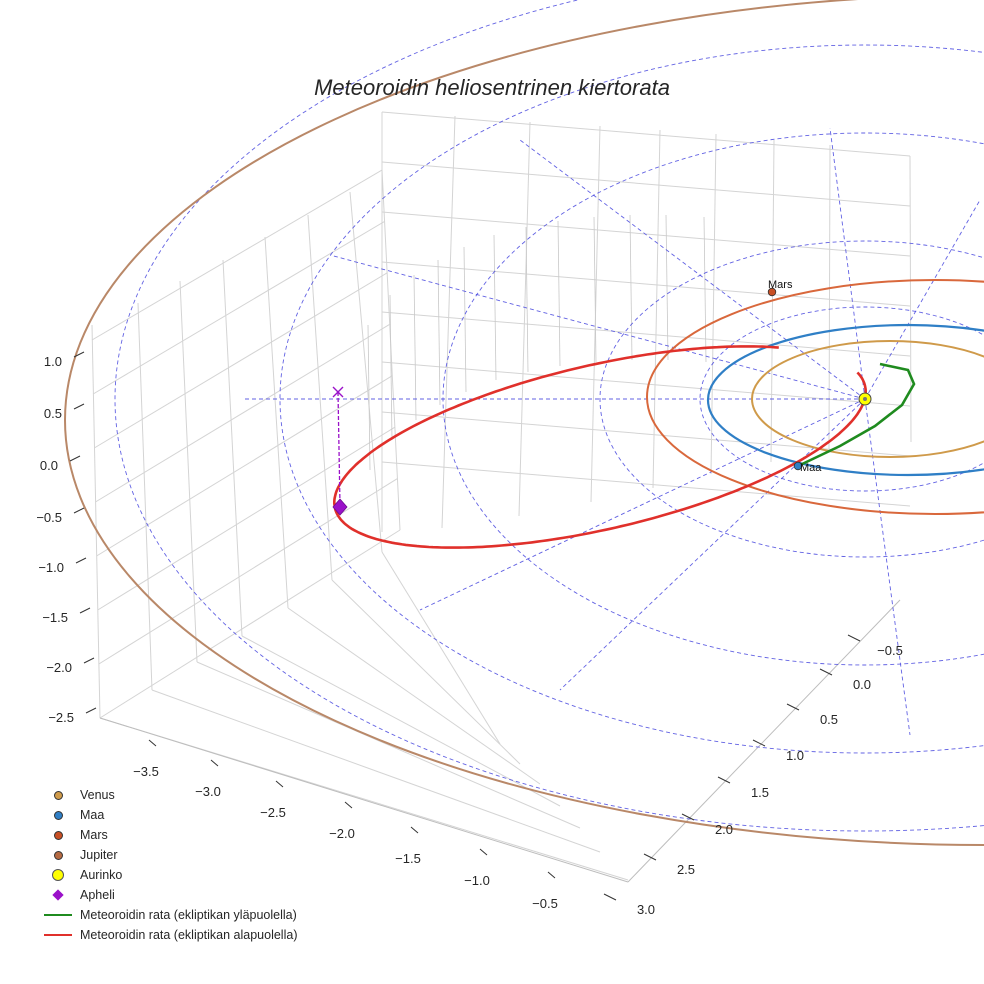 The width and height of the screenshot is (984, 984). What do you see at coordinates (167, 835) in the screenshot?
I see `legend-item: Mars` at bounding box center [167, 835].